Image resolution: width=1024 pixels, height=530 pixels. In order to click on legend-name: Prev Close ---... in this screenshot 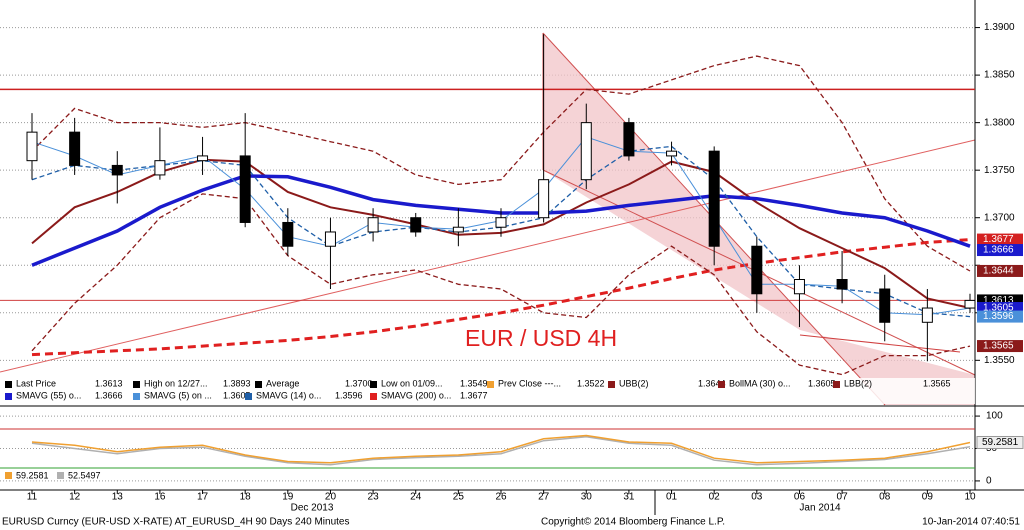, I will do `click(529, 383)`.